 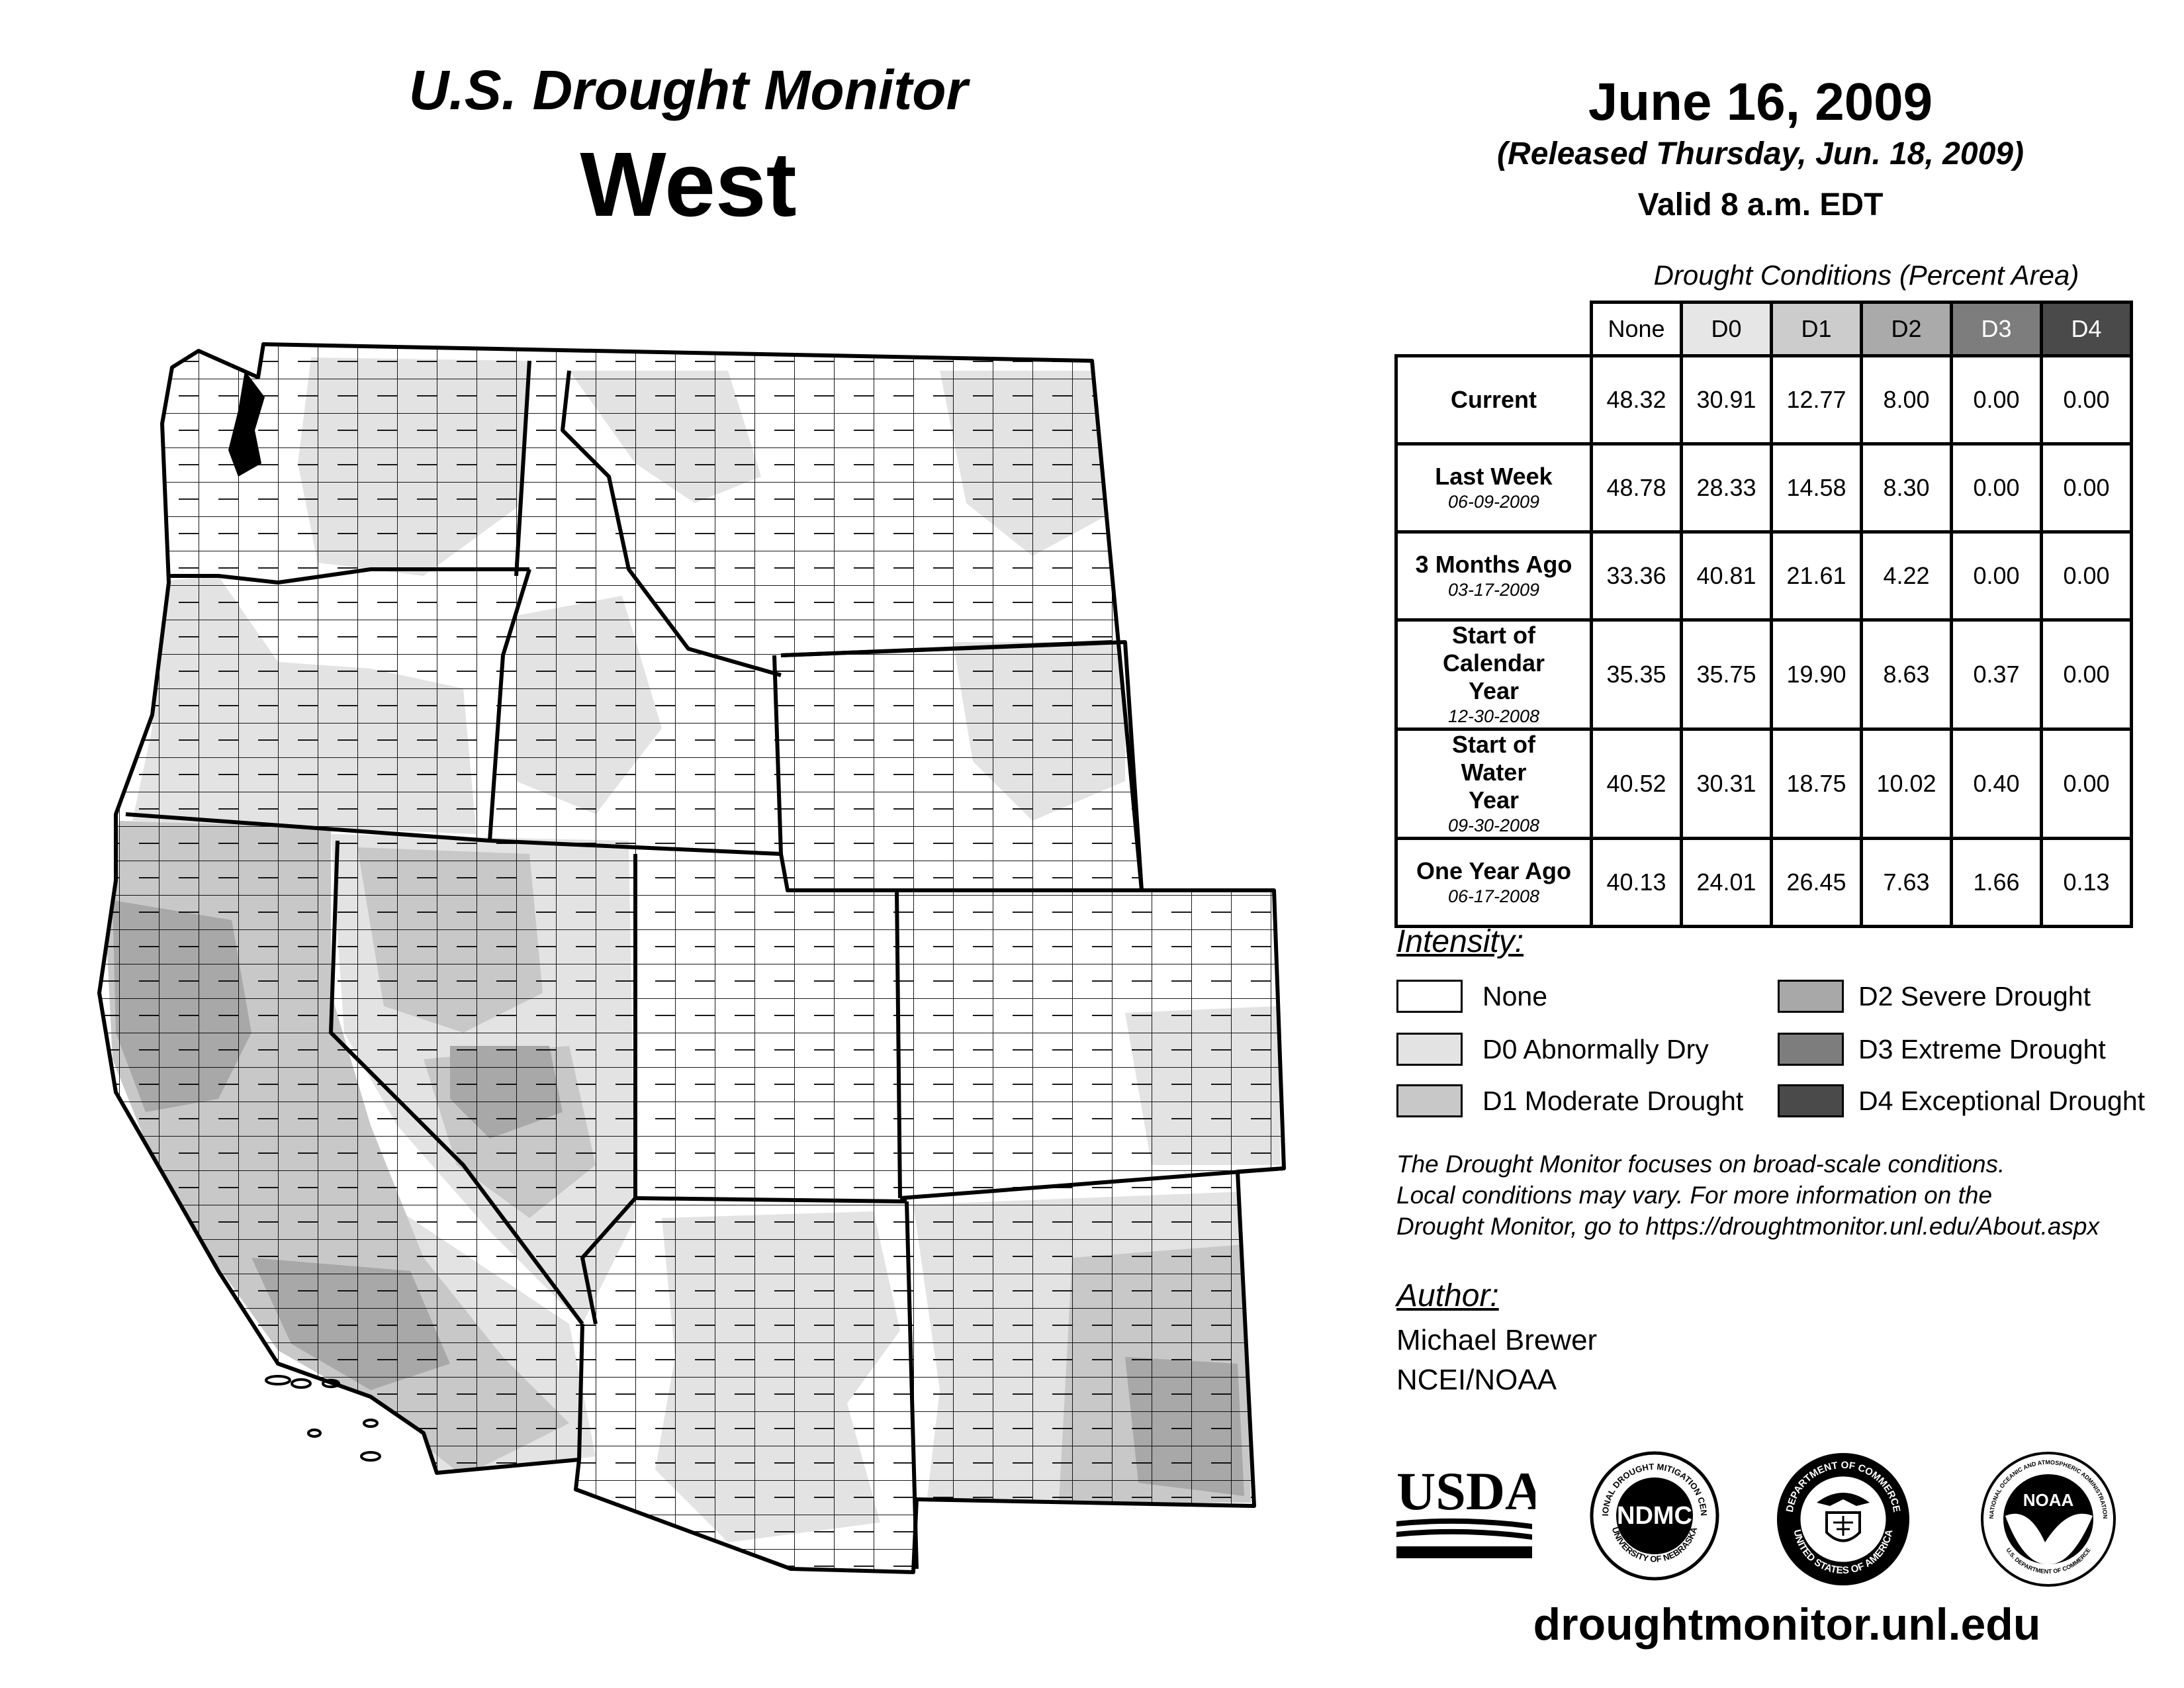 I want to click on table-cell: 8.63, so click(x=1906, y=674).